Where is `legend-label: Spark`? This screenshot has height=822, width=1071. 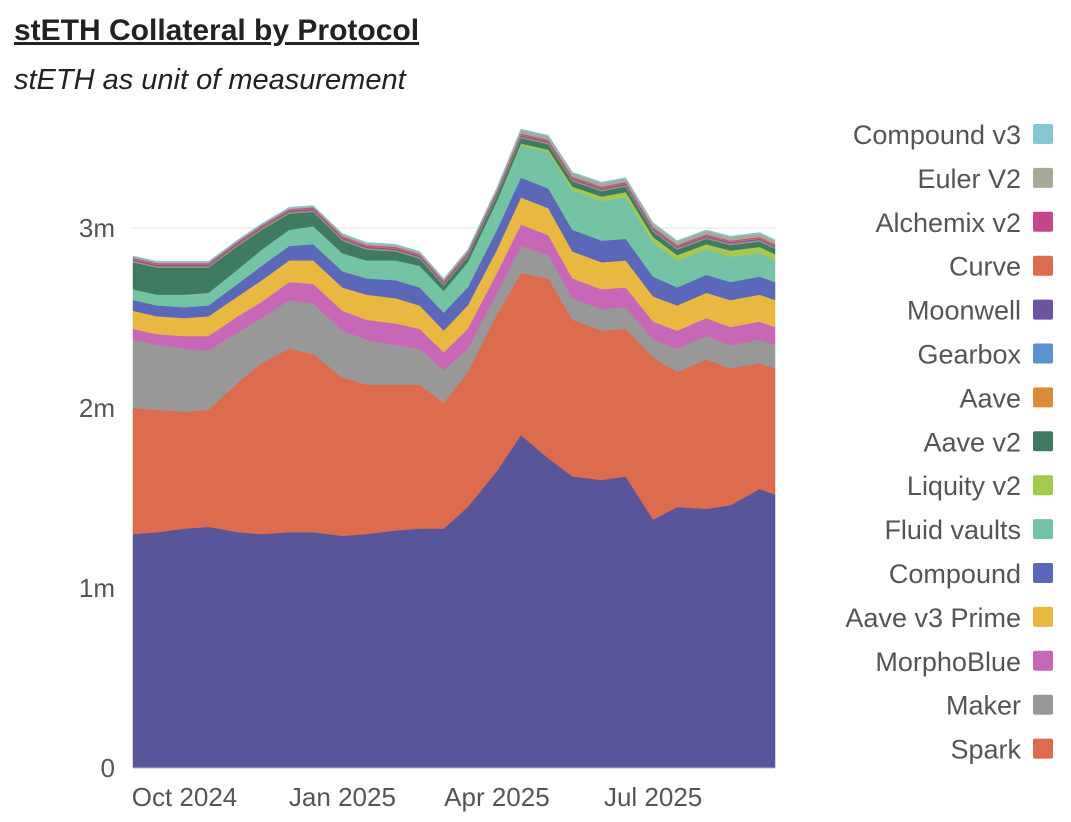 legend-label: Spark is located at coordinates (985, 750).